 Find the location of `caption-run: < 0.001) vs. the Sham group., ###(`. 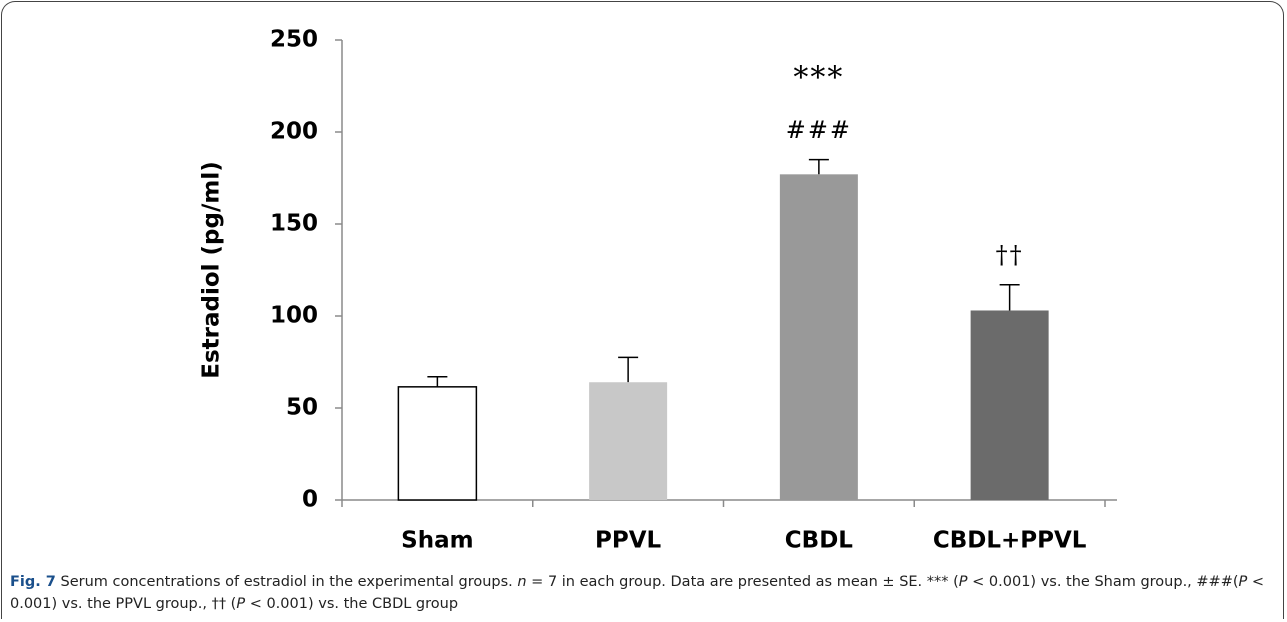

caption-run: < 0.001) vs. the Sham group., ###( is located at coordinates (1103, 582).